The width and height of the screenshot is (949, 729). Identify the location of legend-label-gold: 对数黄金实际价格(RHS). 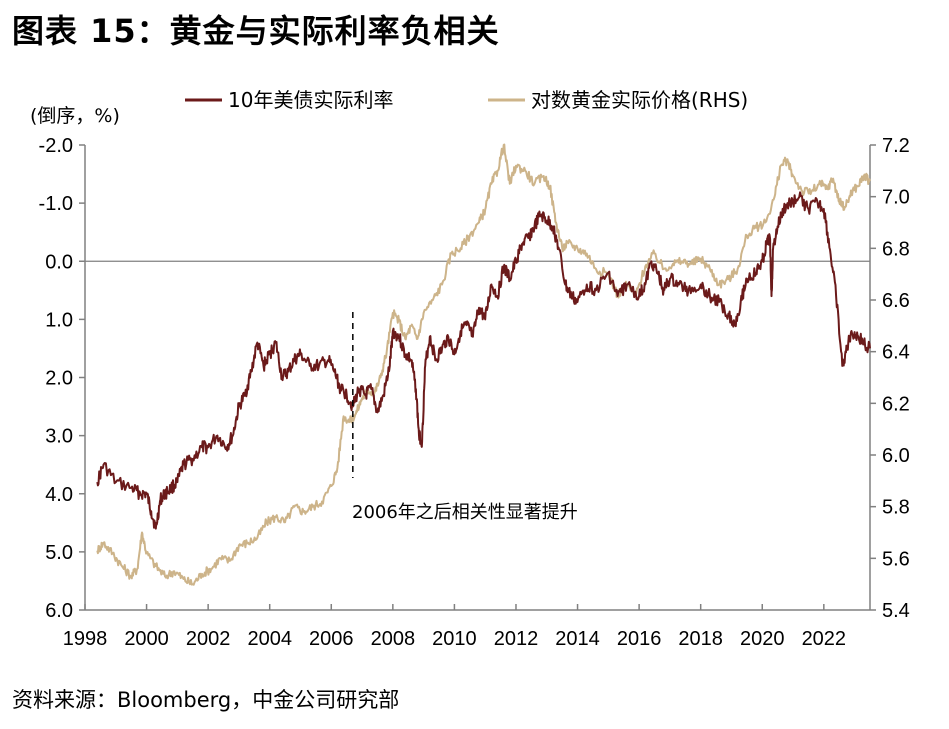
(639, 100).